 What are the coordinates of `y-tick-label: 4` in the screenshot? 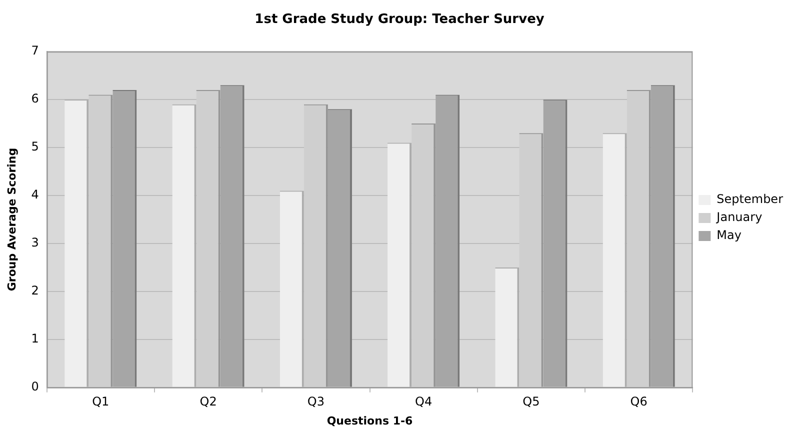 It's located at (35, 195).